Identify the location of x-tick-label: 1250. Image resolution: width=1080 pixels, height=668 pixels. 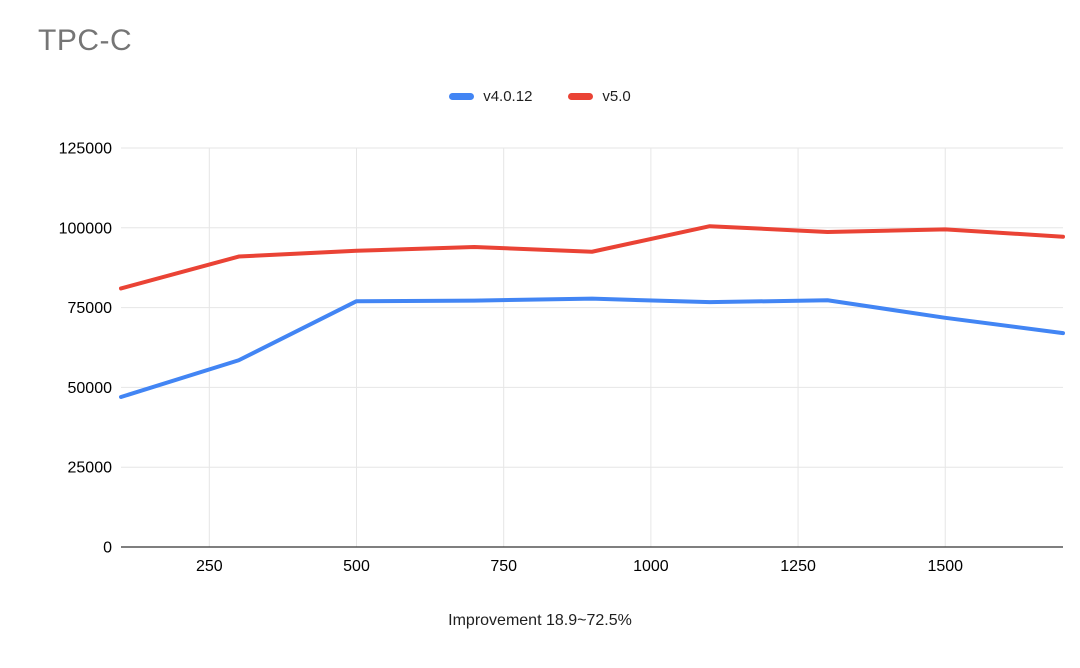
(798, 566).